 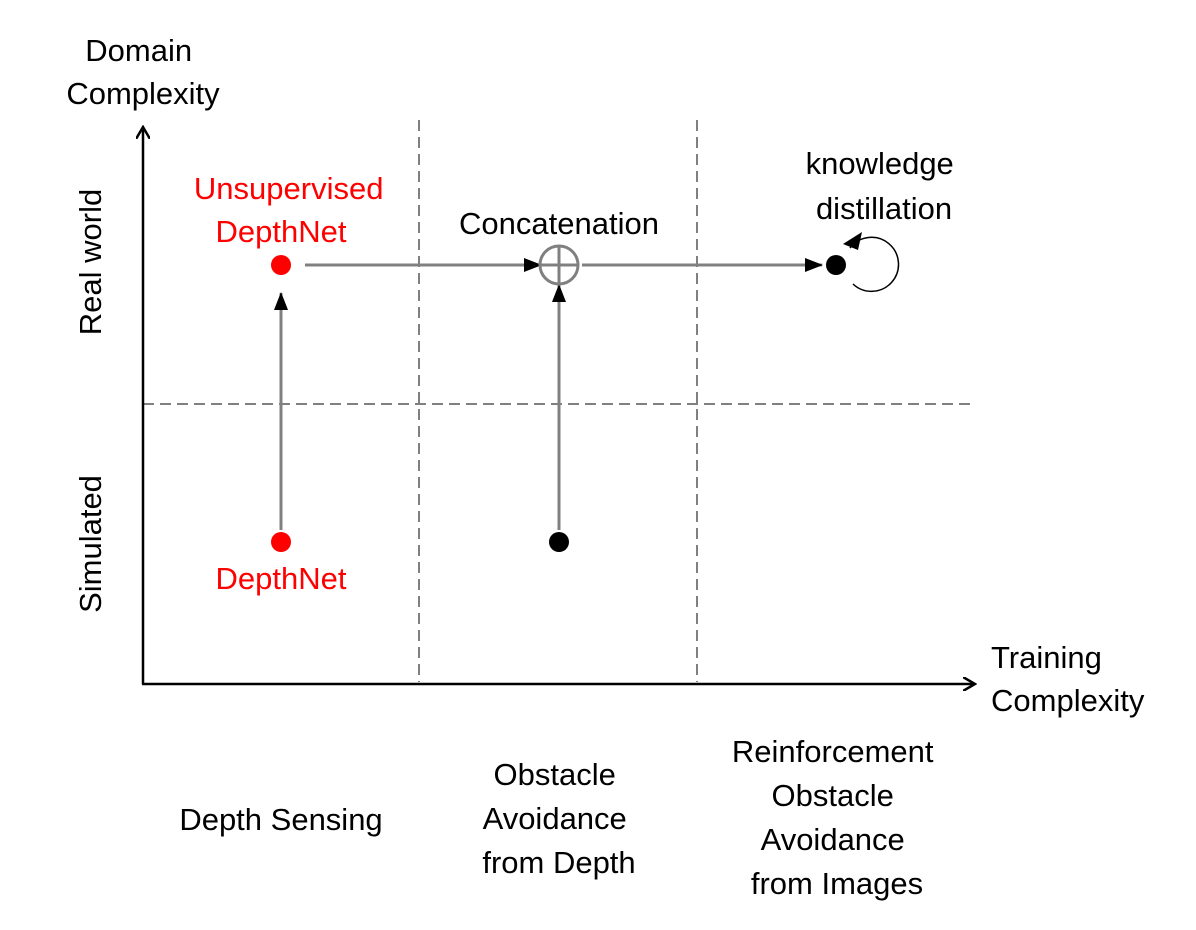 I want to click on label-knowledge-distillation: knowledge distillation, so click(x=884, y=186).